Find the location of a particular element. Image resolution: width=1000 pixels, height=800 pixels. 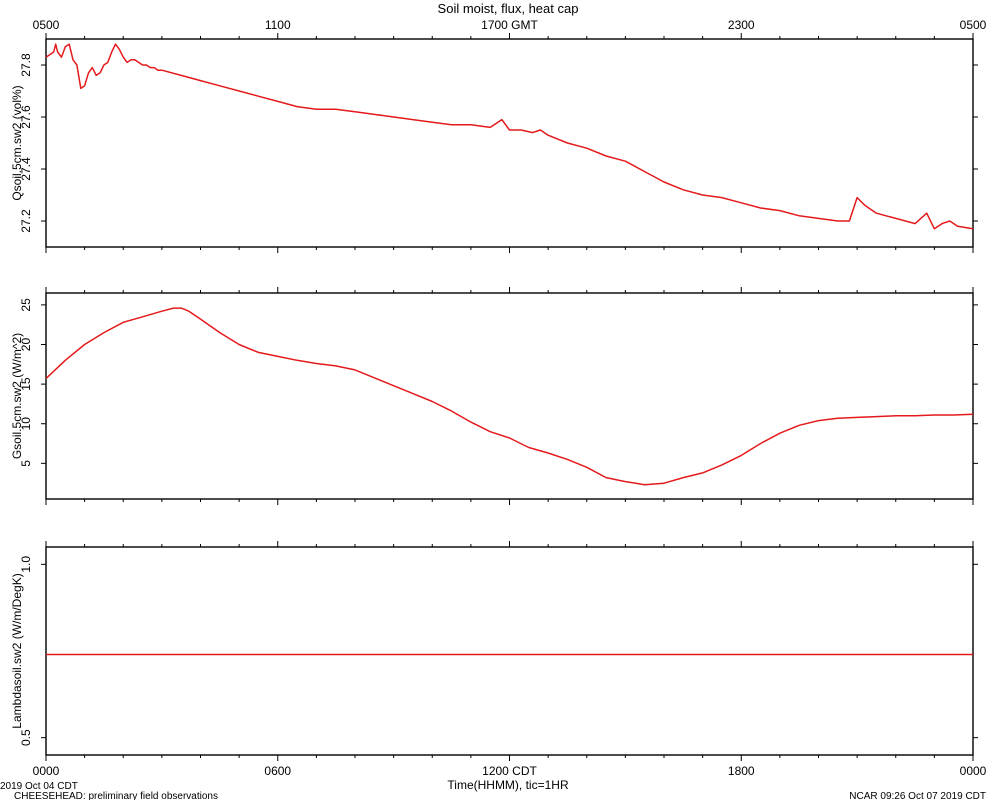

y-tick-label: 10 is located at coordinates (26, 424).